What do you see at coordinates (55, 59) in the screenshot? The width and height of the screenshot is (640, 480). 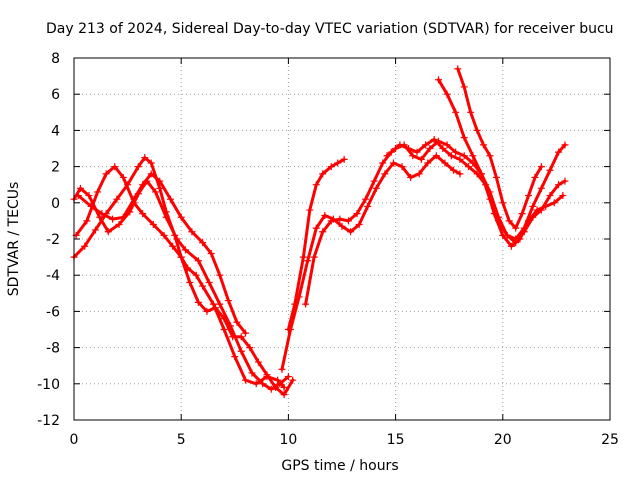 I see `y-tick-label: 8` at bounding box center [55, 59].